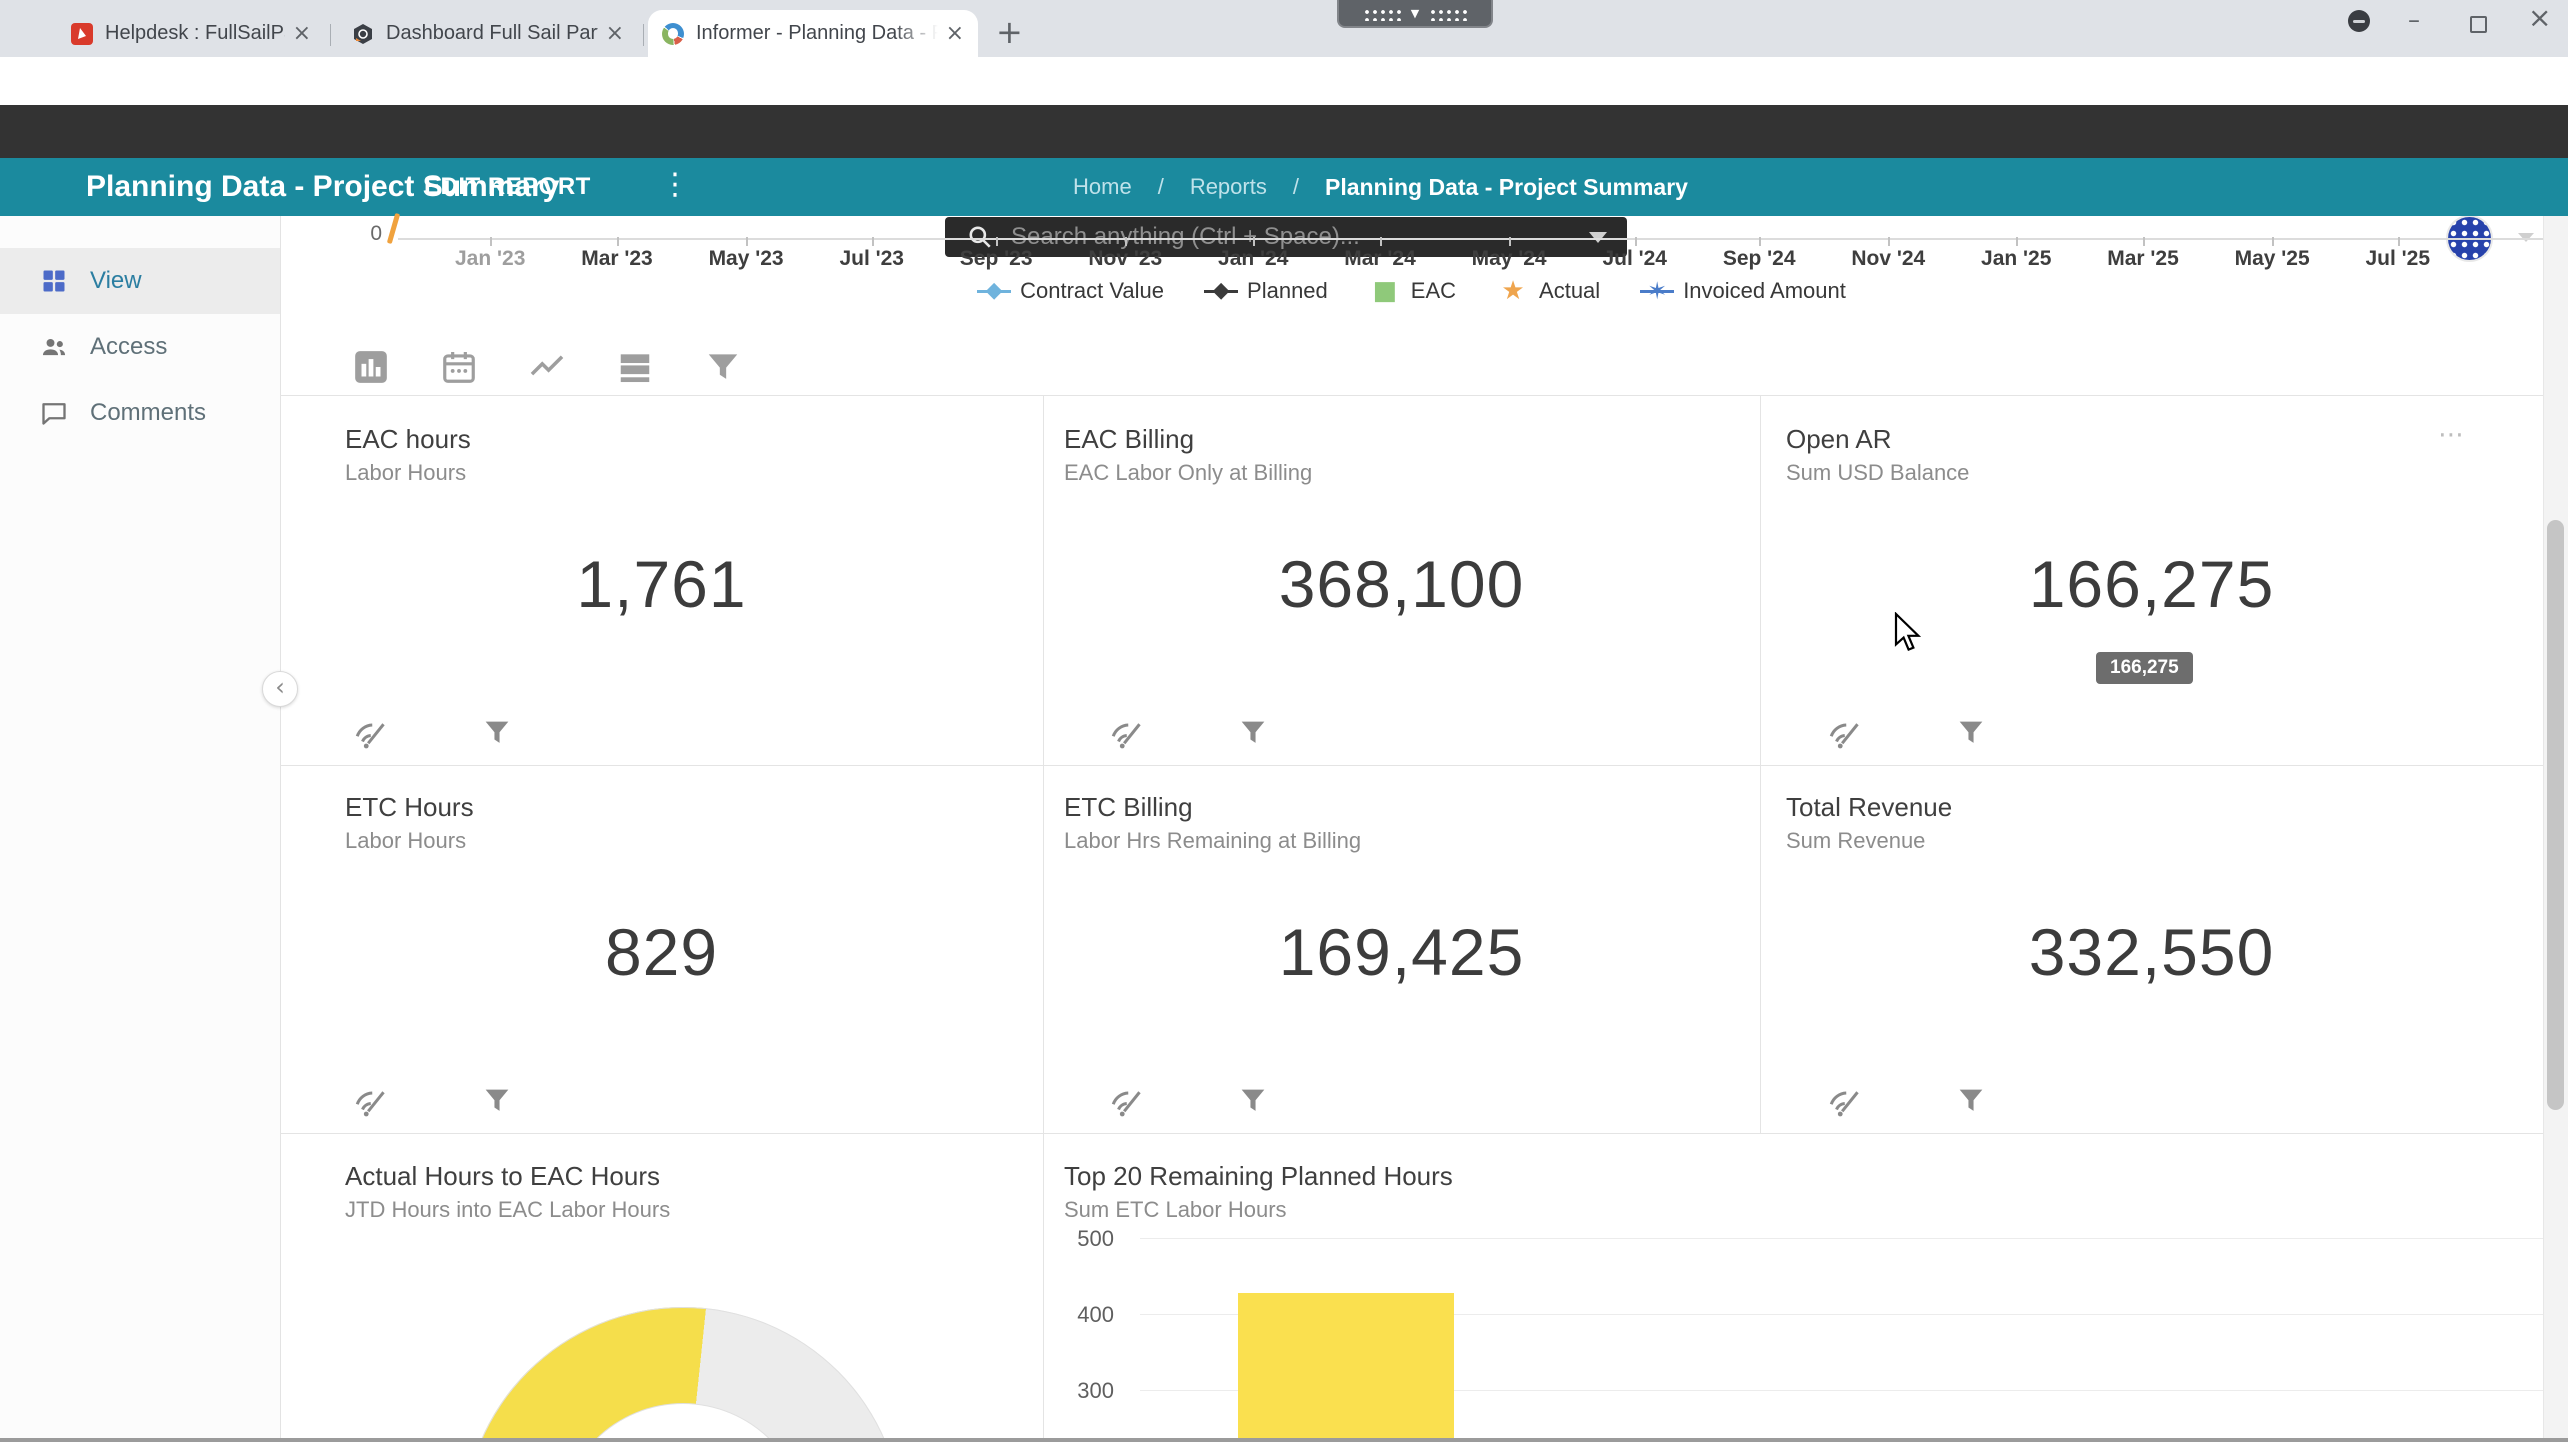 This screenshot has height=1442, width=2568. I want to click on helpdesk-favicon, so click(82, 33).